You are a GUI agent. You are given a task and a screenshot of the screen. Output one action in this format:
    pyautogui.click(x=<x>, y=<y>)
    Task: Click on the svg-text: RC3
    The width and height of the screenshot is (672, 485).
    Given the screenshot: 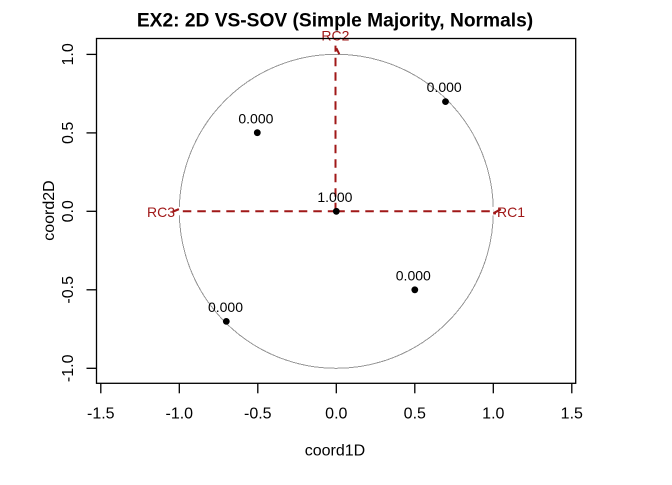 What is the action you would take?
    pyautogui.click(x=161, y=212)
    